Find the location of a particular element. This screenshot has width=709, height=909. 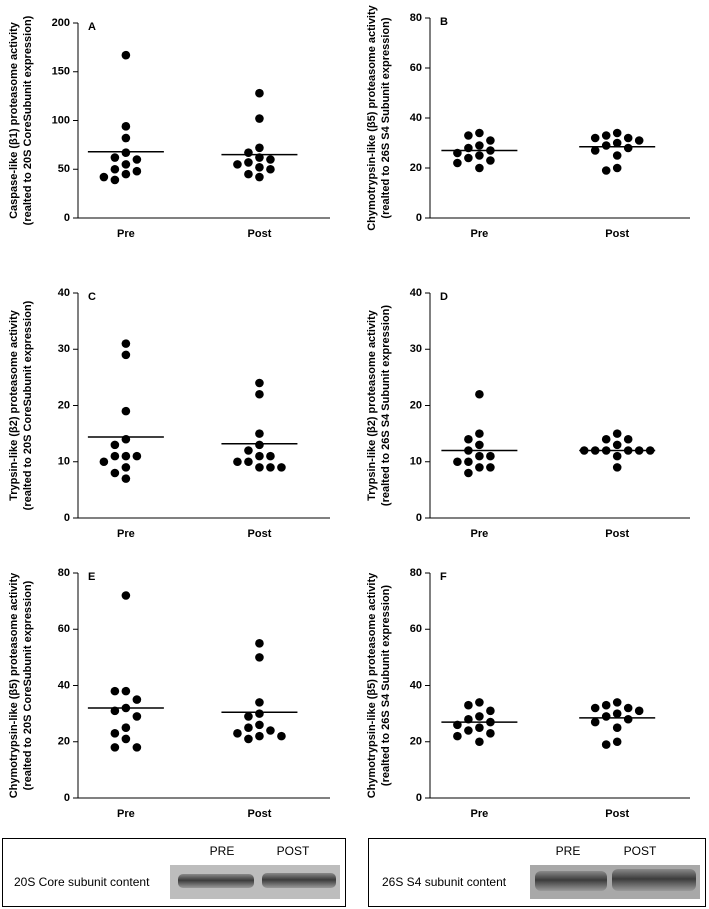

panel-label: F is located at coordinates (443, 577).